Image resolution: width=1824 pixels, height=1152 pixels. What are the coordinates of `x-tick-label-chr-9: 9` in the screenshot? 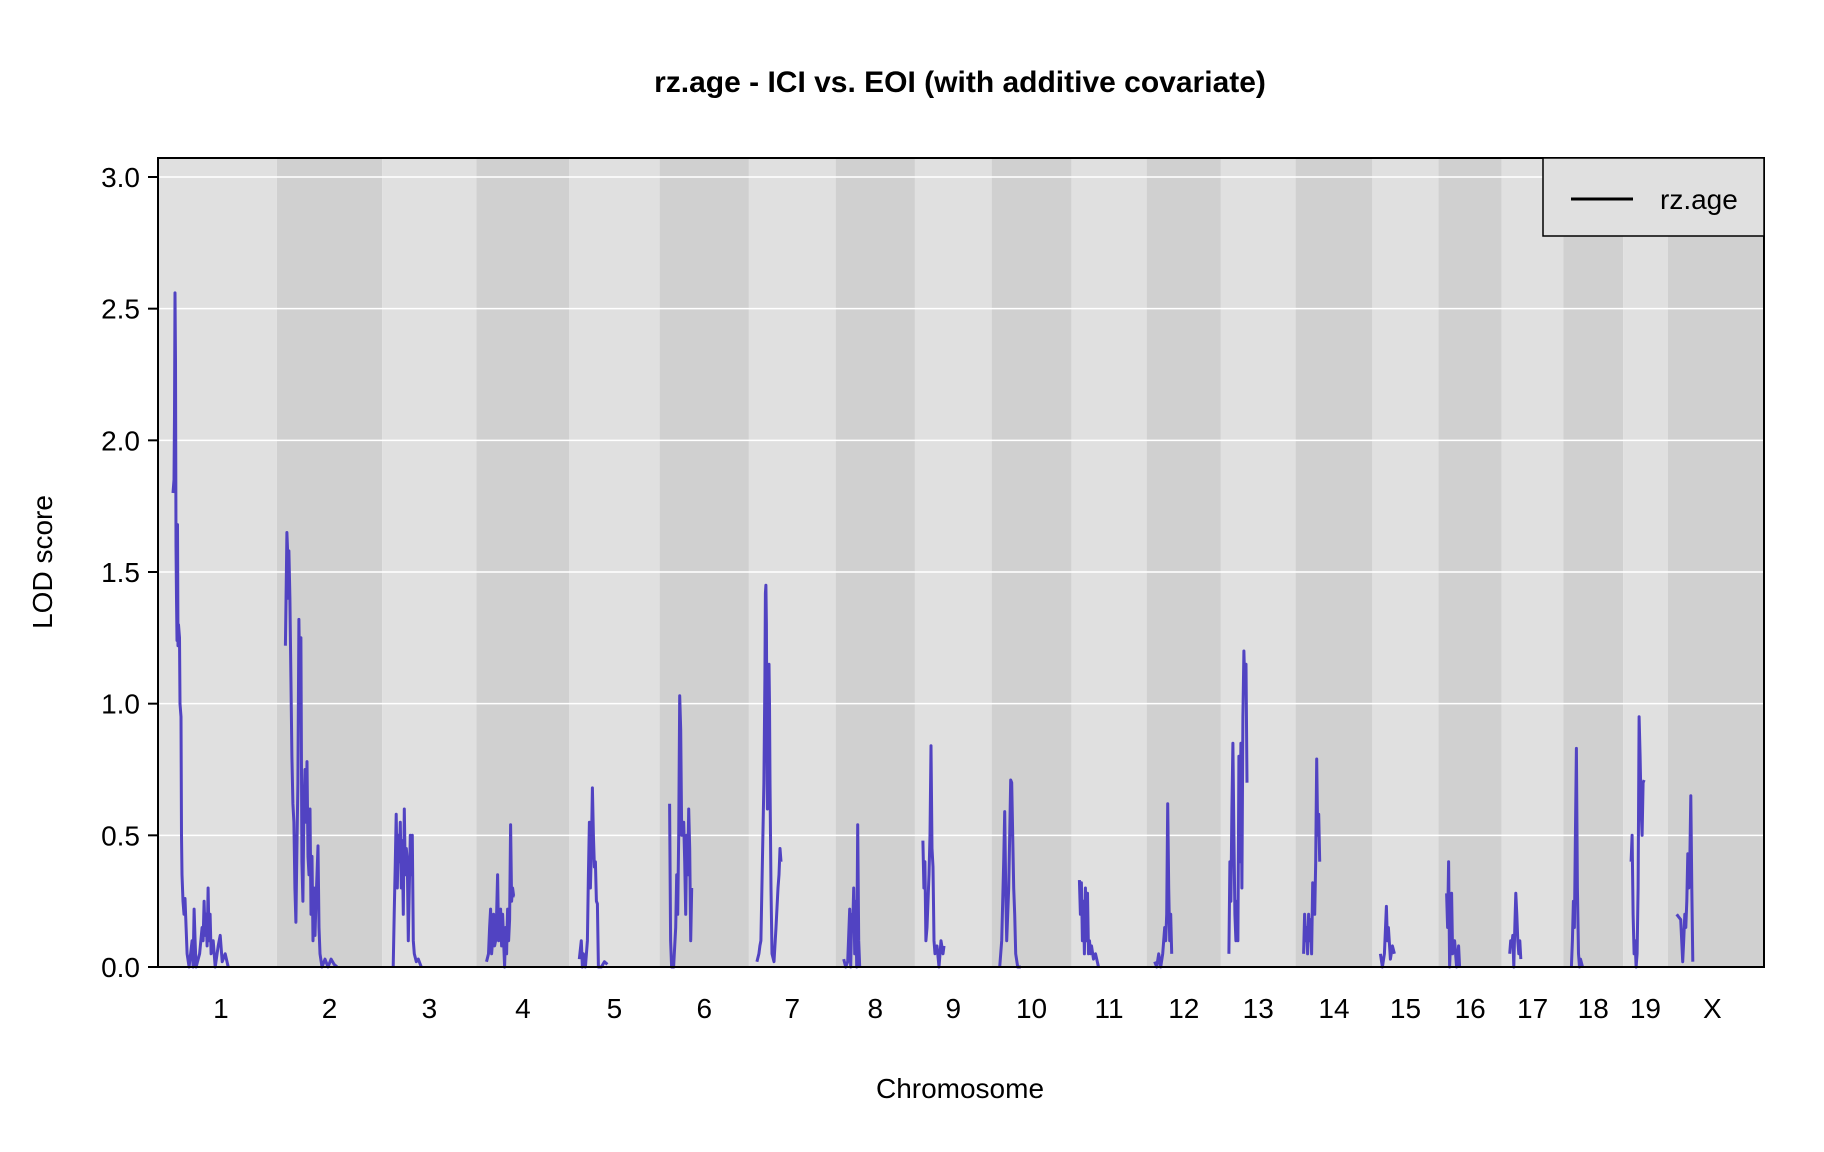 It's located at (954, 1008).